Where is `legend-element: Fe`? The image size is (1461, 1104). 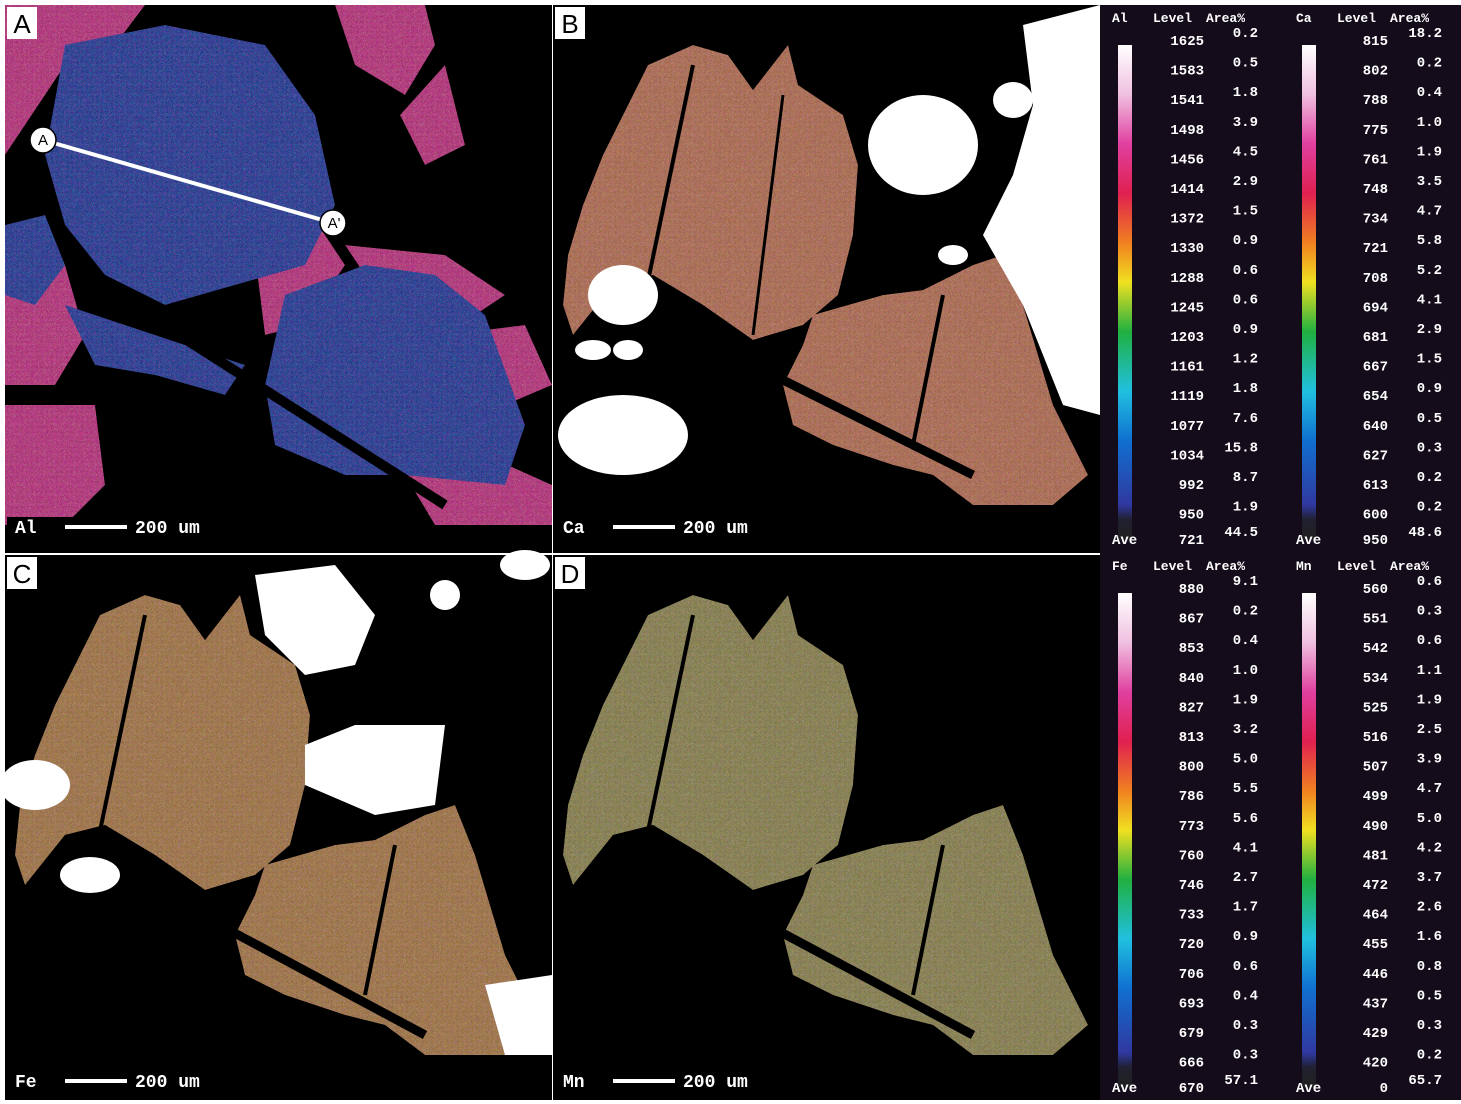
legend-element: Fe is located at coordinates (1120, 566).